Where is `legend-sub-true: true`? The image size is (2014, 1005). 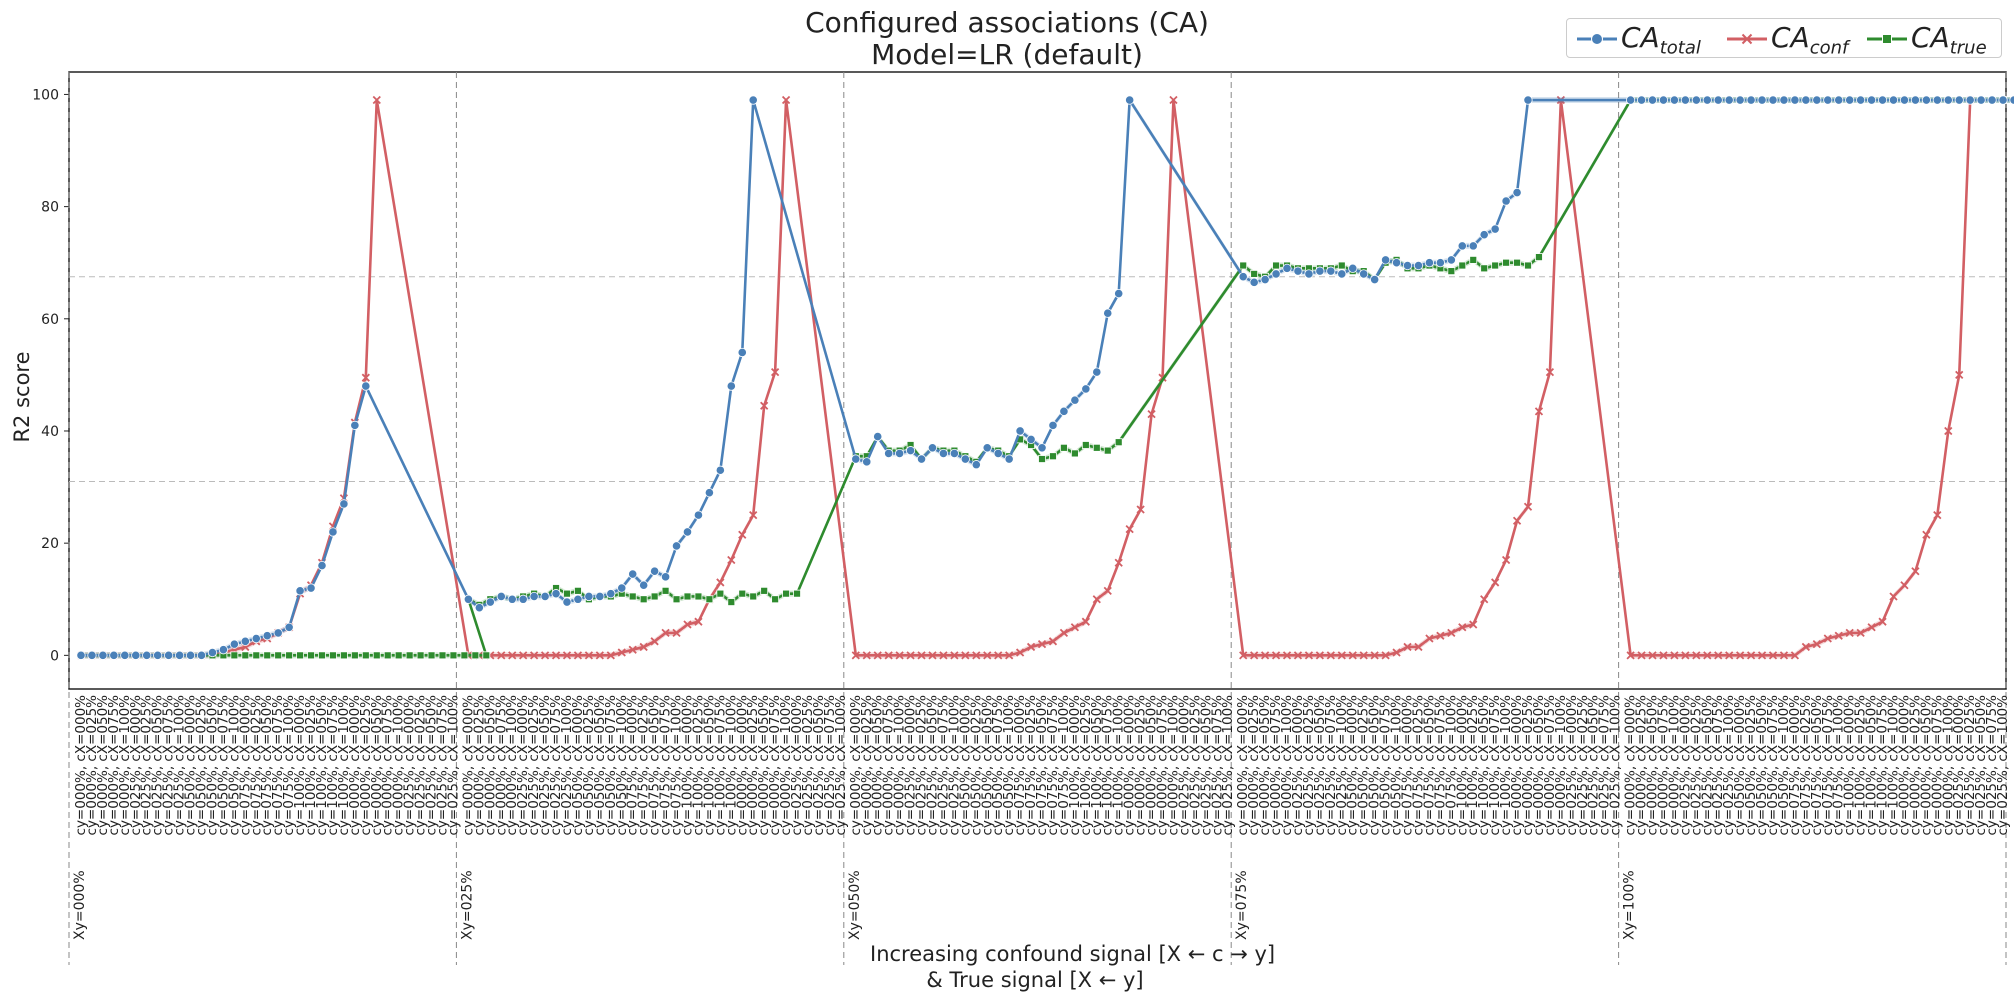
legend-sub-true: true is located at coordinates (1968, 48).